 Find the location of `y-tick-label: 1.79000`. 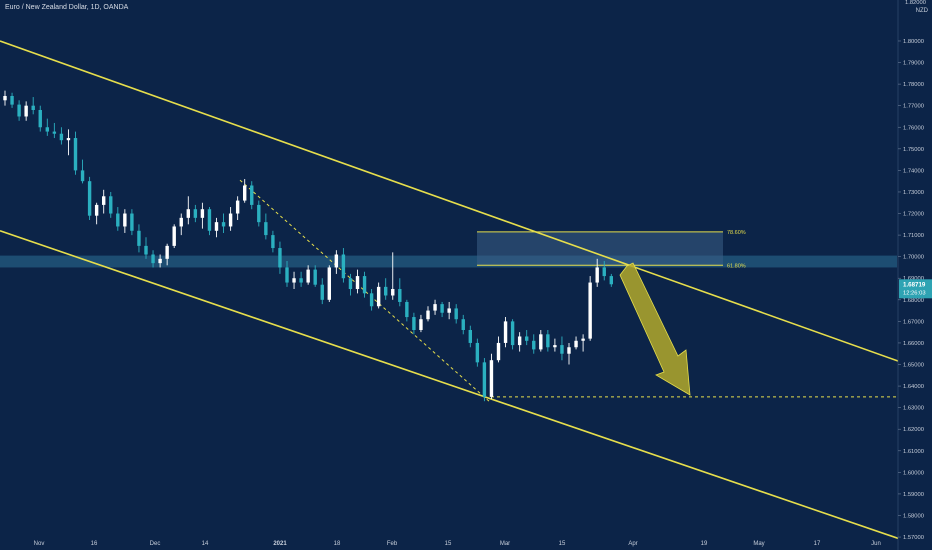

y-tick-label: 1.79000 is located at coordinates (913, 64).